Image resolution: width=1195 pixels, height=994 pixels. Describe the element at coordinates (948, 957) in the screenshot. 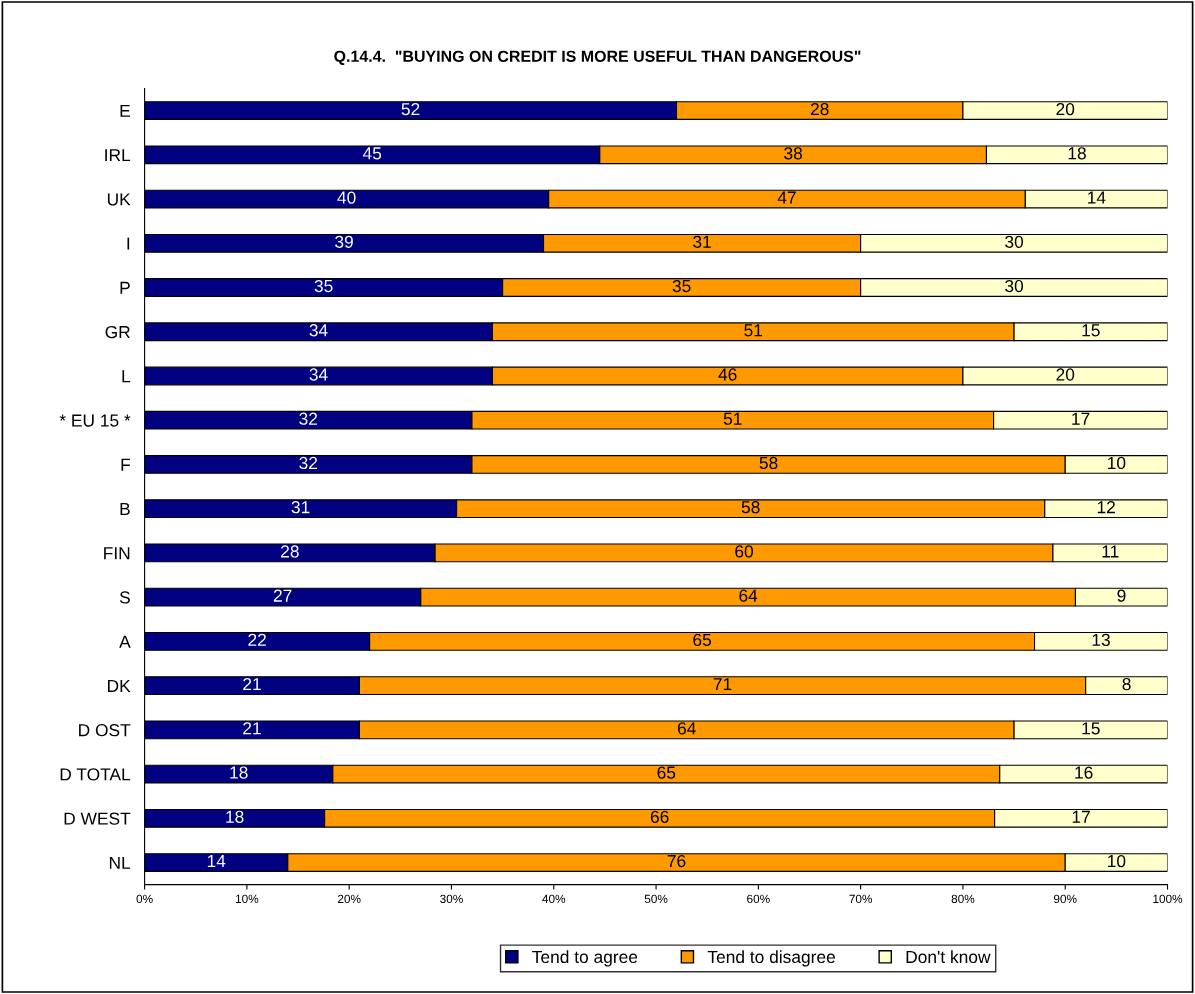

I see `legend-label: Don't know` at that location.